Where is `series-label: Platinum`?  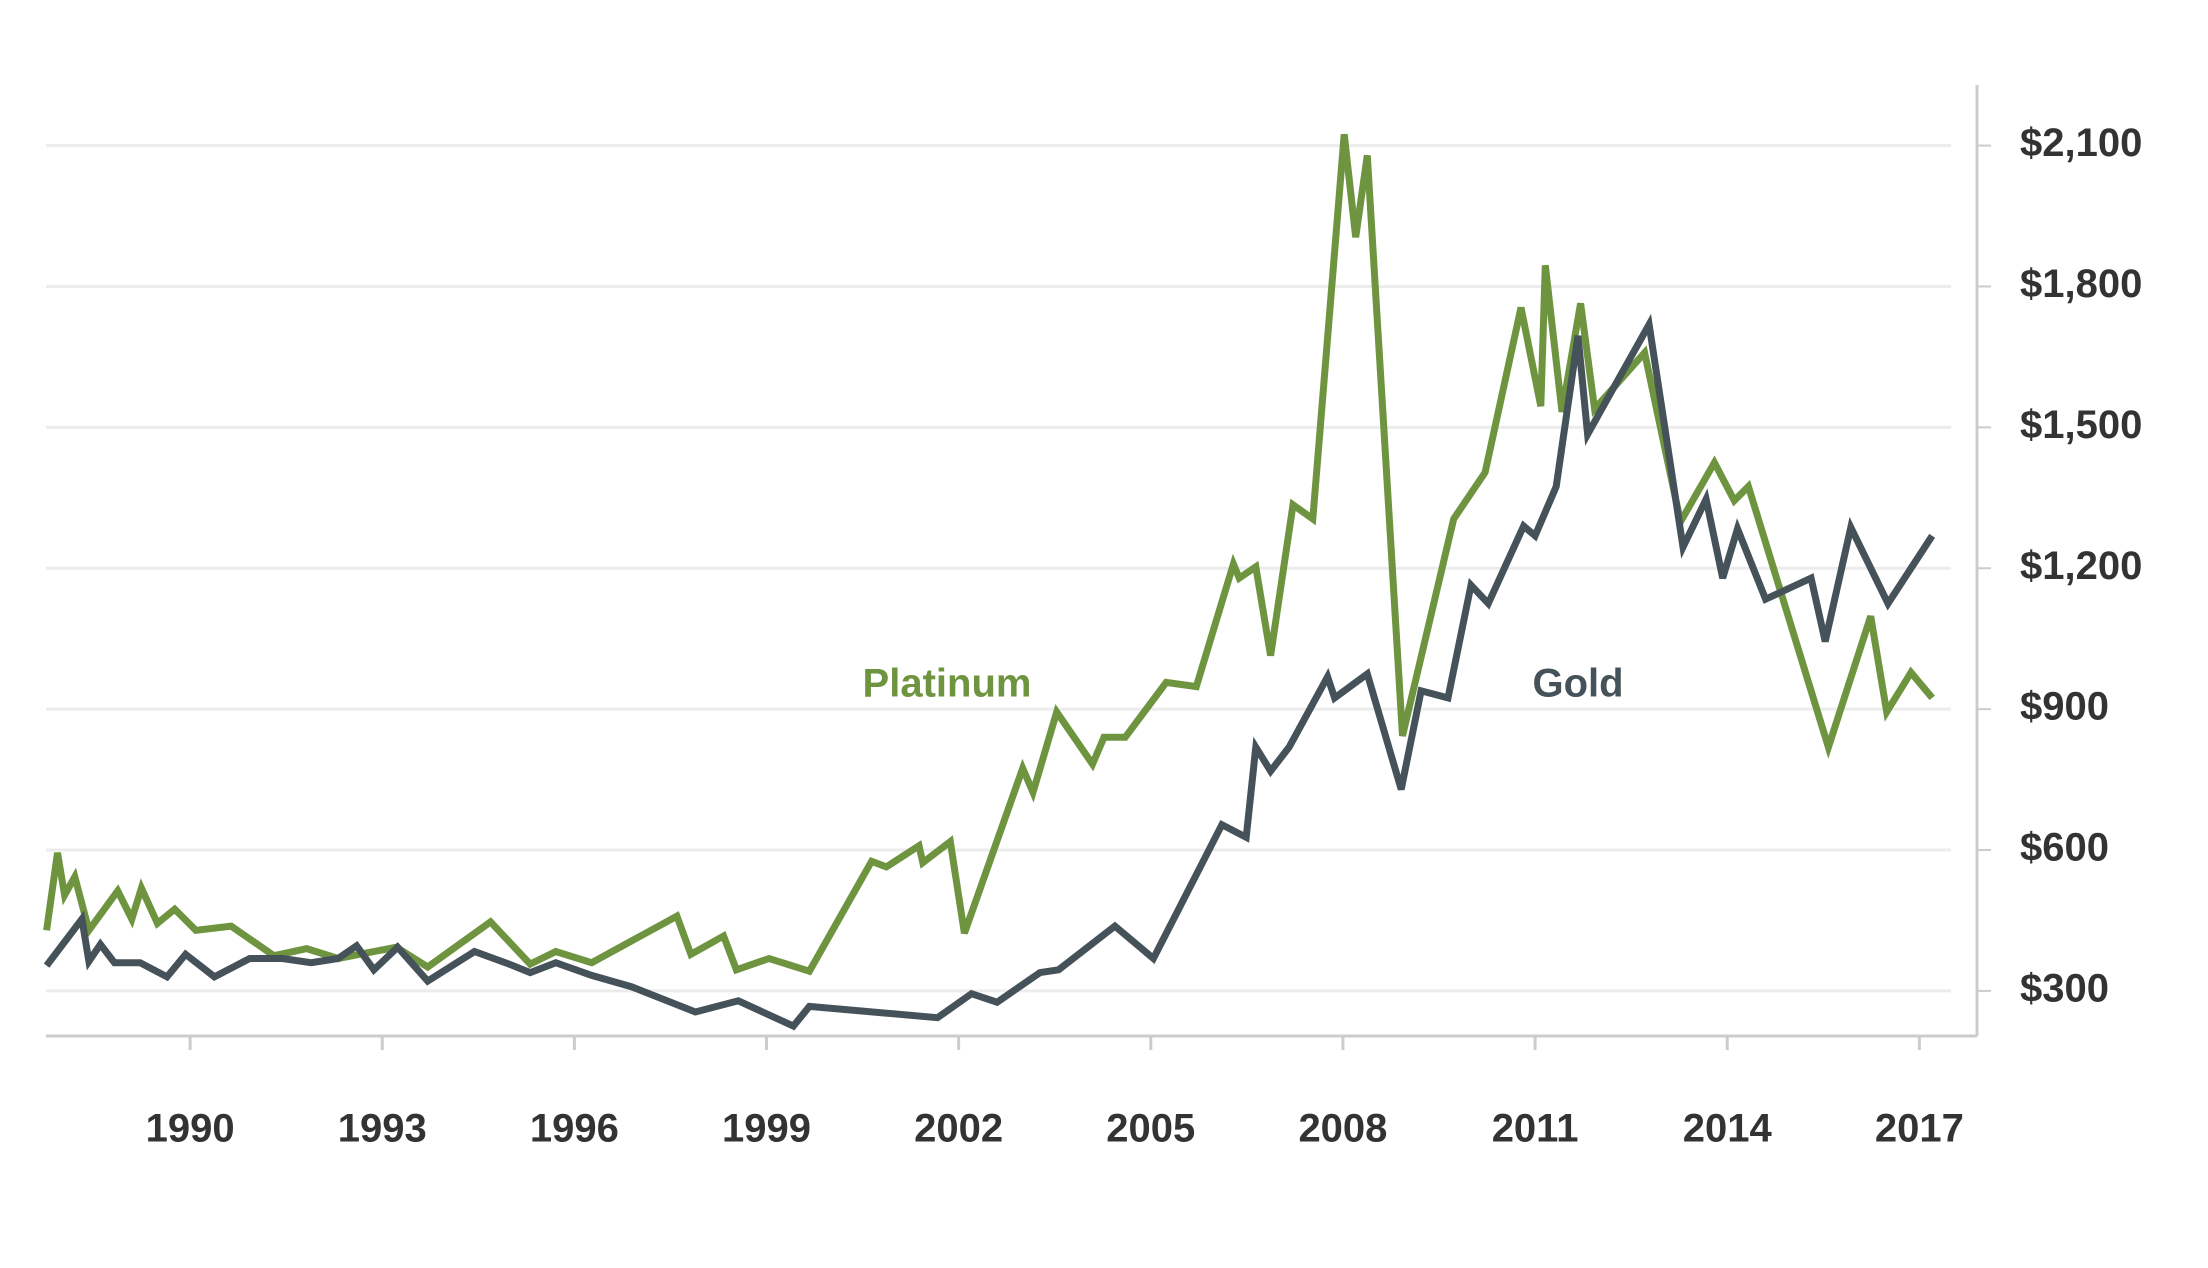 series-label: Platinum is located at coordinates (947, 684).